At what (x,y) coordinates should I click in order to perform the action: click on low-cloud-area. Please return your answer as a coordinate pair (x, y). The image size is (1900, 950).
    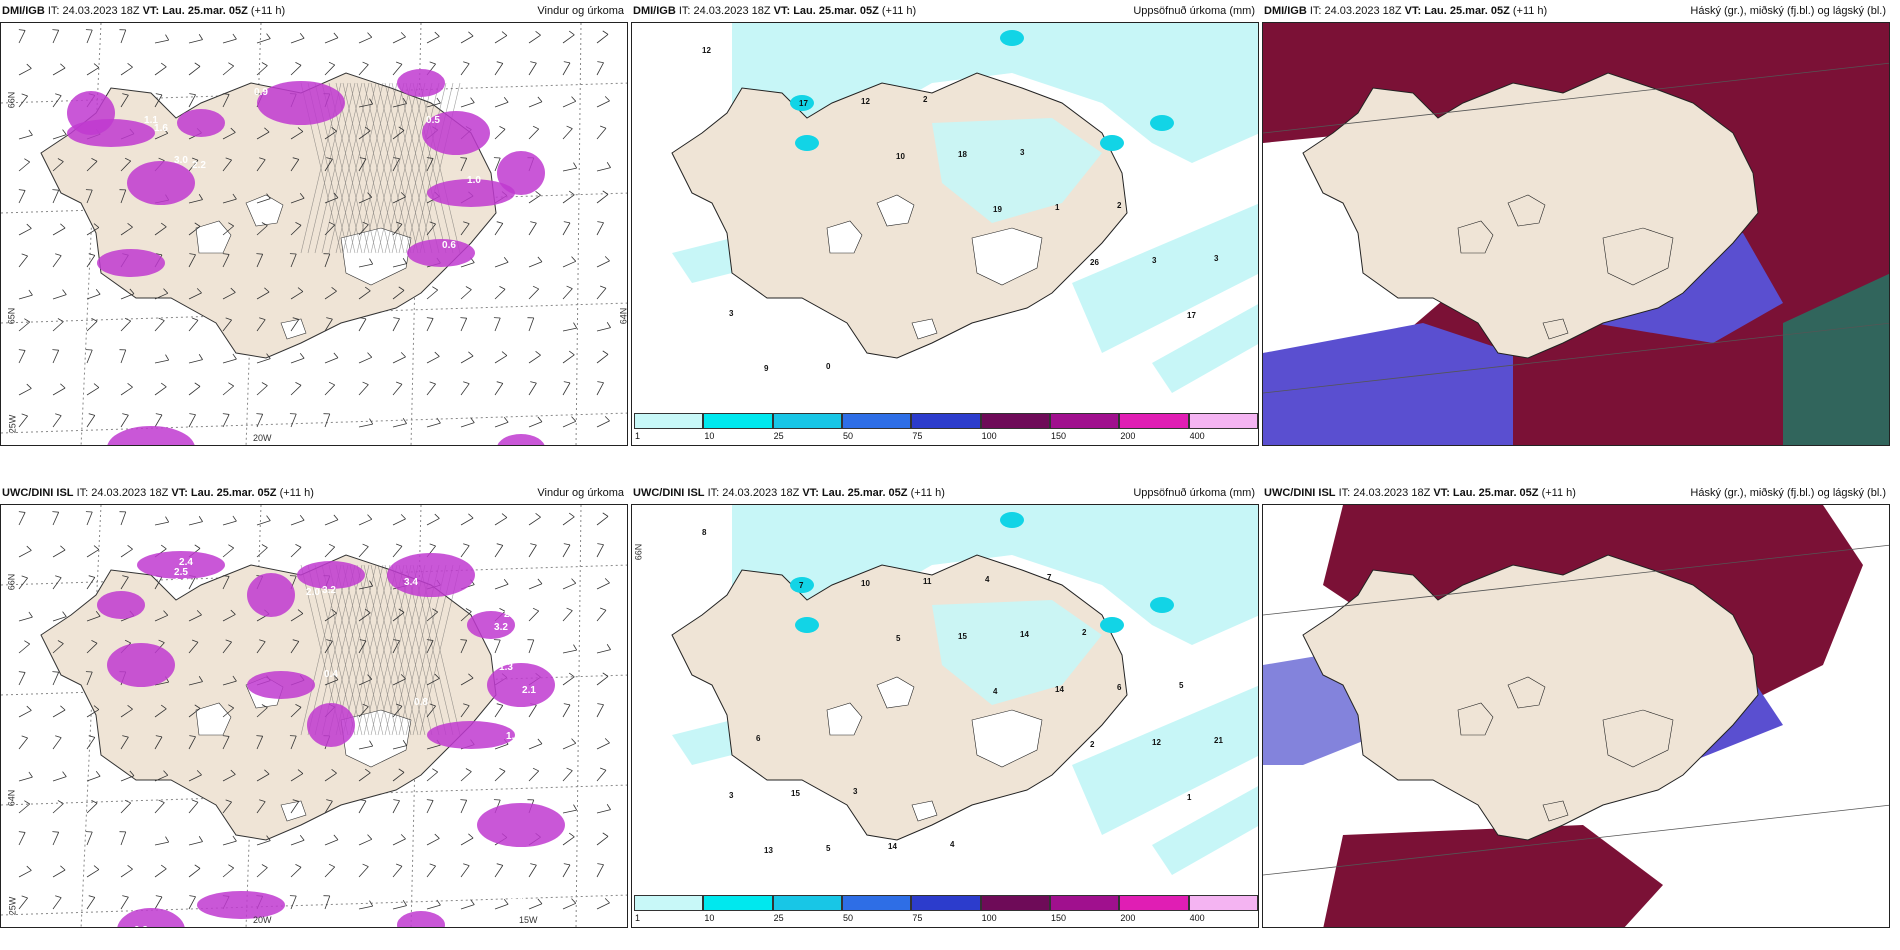
    Looking at the image, I should click on (1836, 359).